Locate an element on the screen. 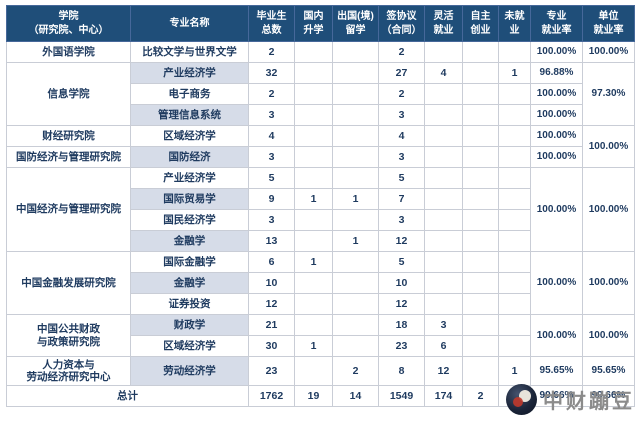 Image resolution: width=640 pixels, height=425 pixels. total-stat-cell: 19 is located at coordinates (313, 396).